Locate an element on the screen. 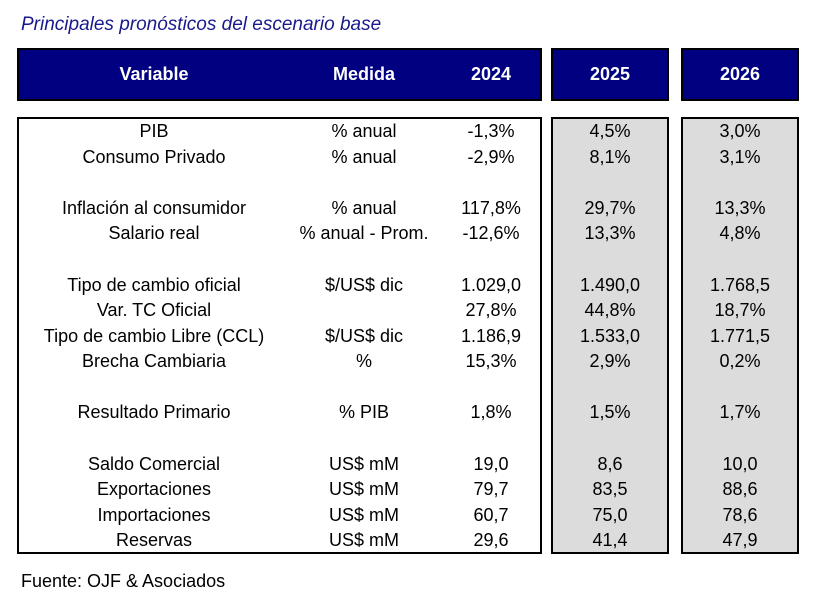 The width and height of the screenshot is (823, 598). value-2025-cell: 8,6 is located at coordinates (610, 464).